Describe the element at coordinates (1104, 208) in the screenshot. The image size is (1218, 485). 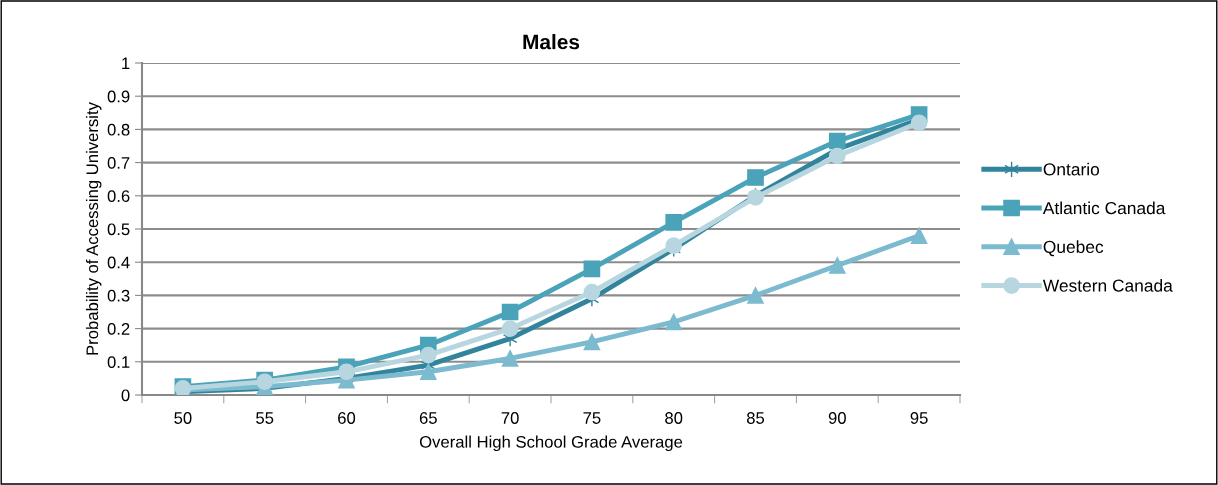
I see `legend-label: Atlantic Canada` at that location.